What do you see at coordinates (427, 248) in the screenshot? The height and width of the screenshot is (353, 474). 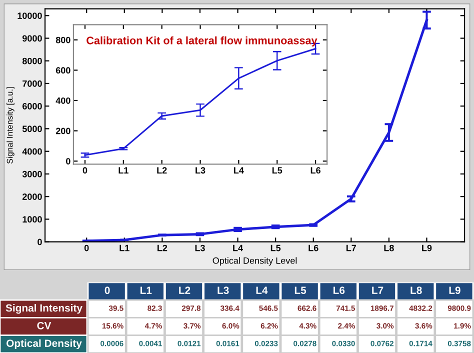 I see `x-tick-label: L9` at bounding box center [427, 248].